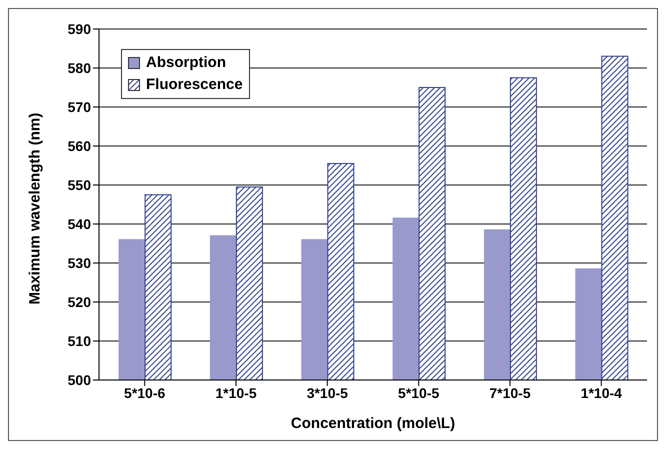 The image size is (666, 449). Describe the element at coordinates (80, 302) in the screenshot. I see `y-tick-label: 520` at that location.